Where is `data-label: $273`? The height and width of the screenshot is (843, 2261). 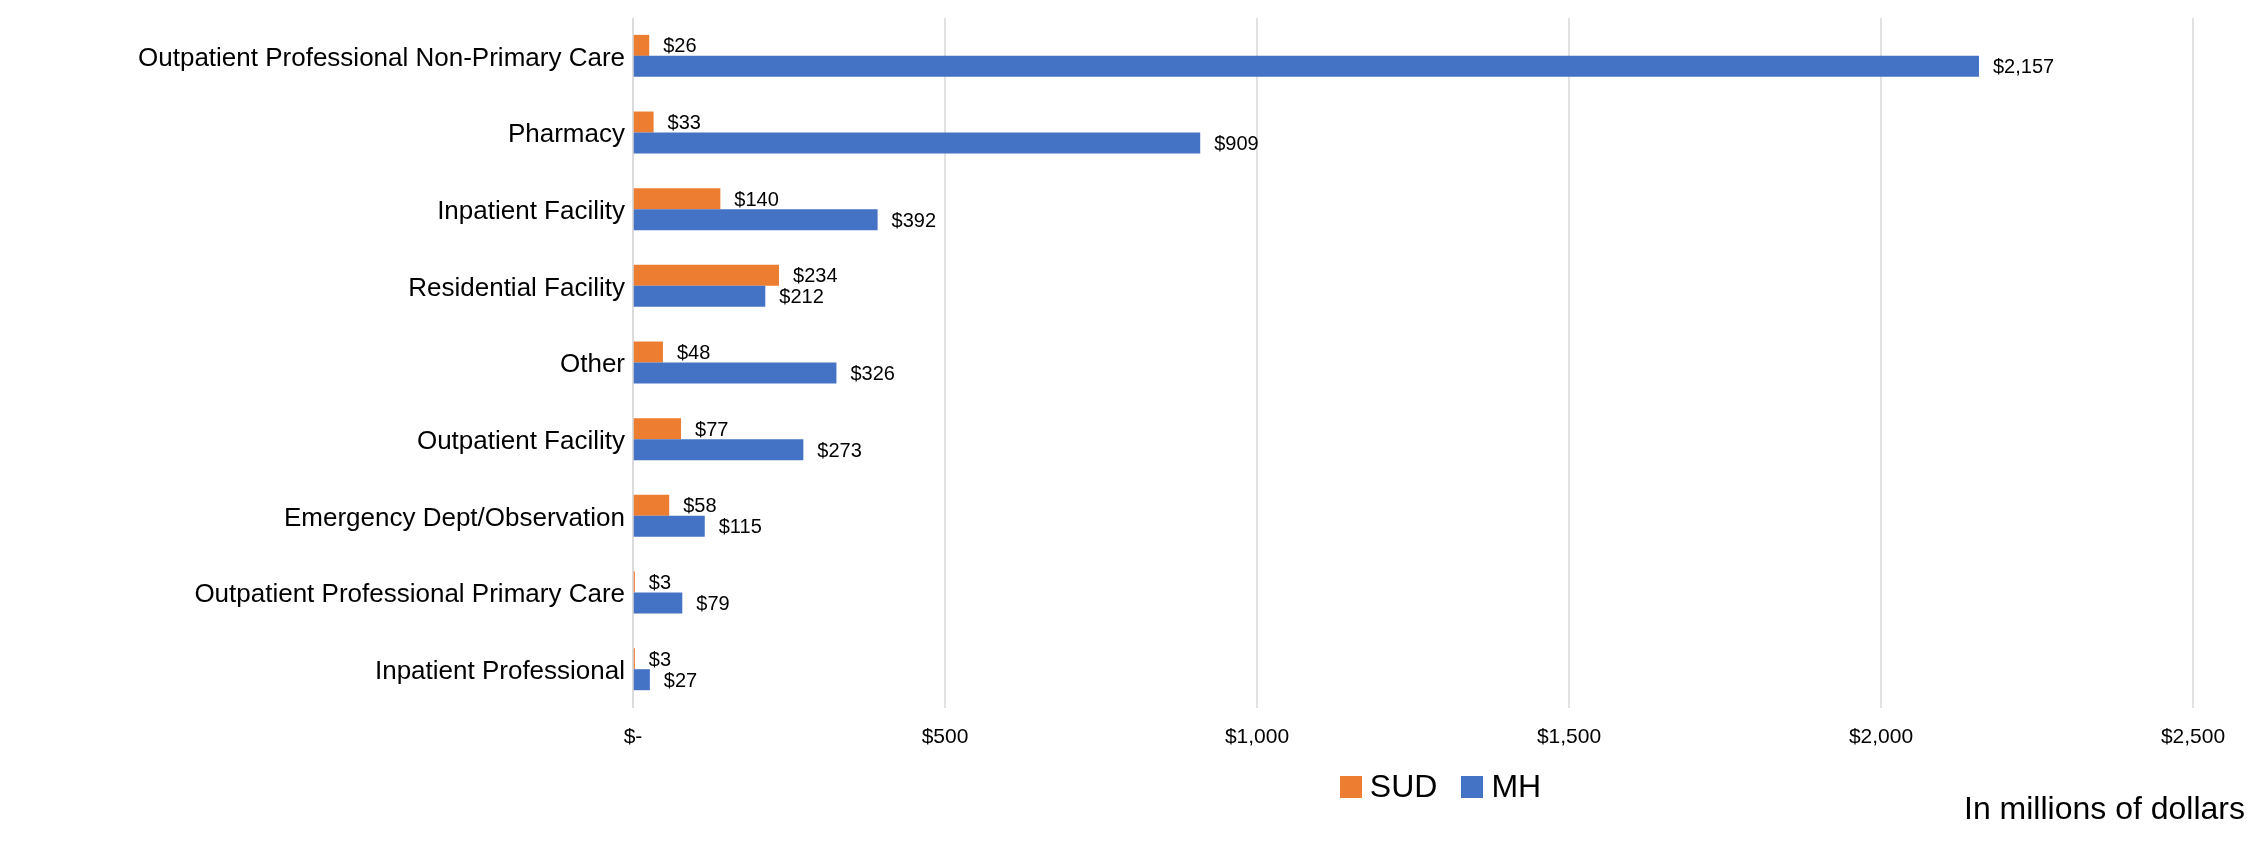
data-label: $273 is located at coordinates (839, 449).